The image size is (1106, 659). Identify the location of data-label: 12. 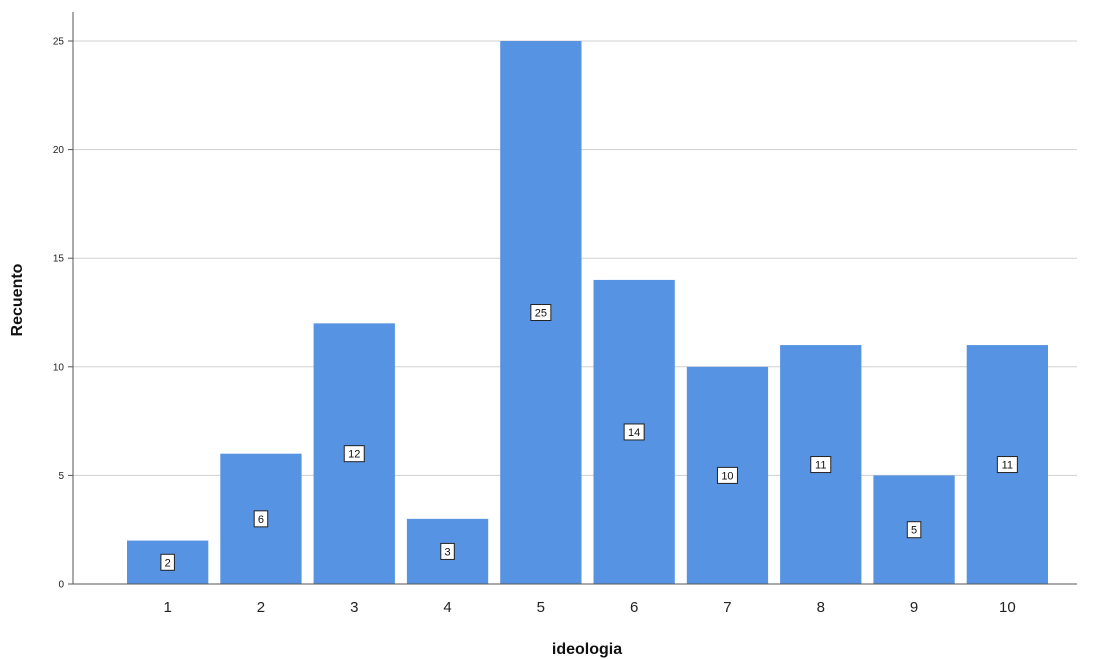
(354, 454).